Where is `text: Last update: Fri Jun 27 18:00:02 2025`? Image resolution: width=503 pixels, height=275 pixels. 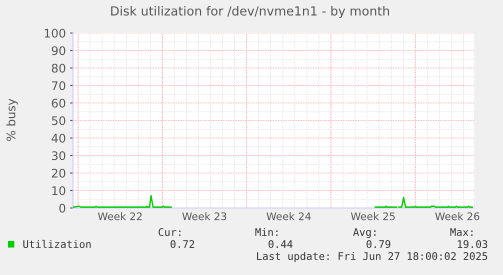 text: Last update: Fri Jun 27 18:00:02 2025 is located at coordinates (372, 257).